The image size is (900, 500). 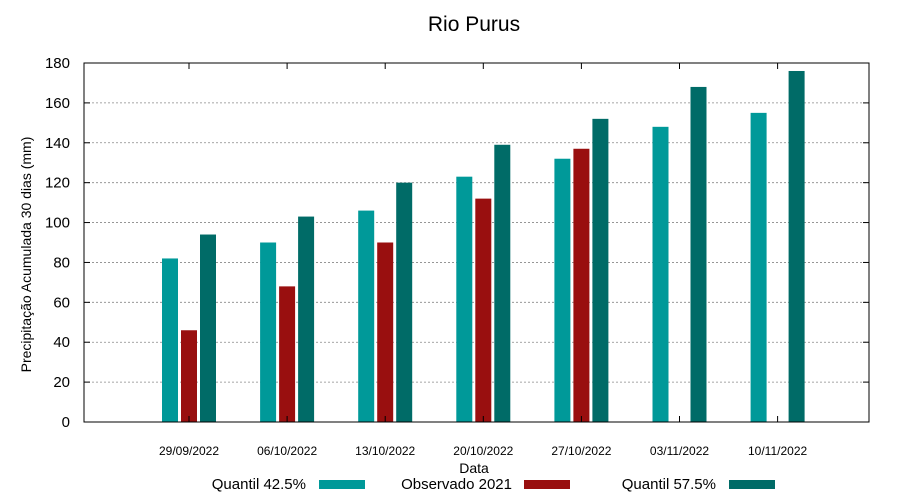 I want to click on legend: Quantil 42.5% Observado 2021 Quantil 57.5%, so click(x=493, y=484).